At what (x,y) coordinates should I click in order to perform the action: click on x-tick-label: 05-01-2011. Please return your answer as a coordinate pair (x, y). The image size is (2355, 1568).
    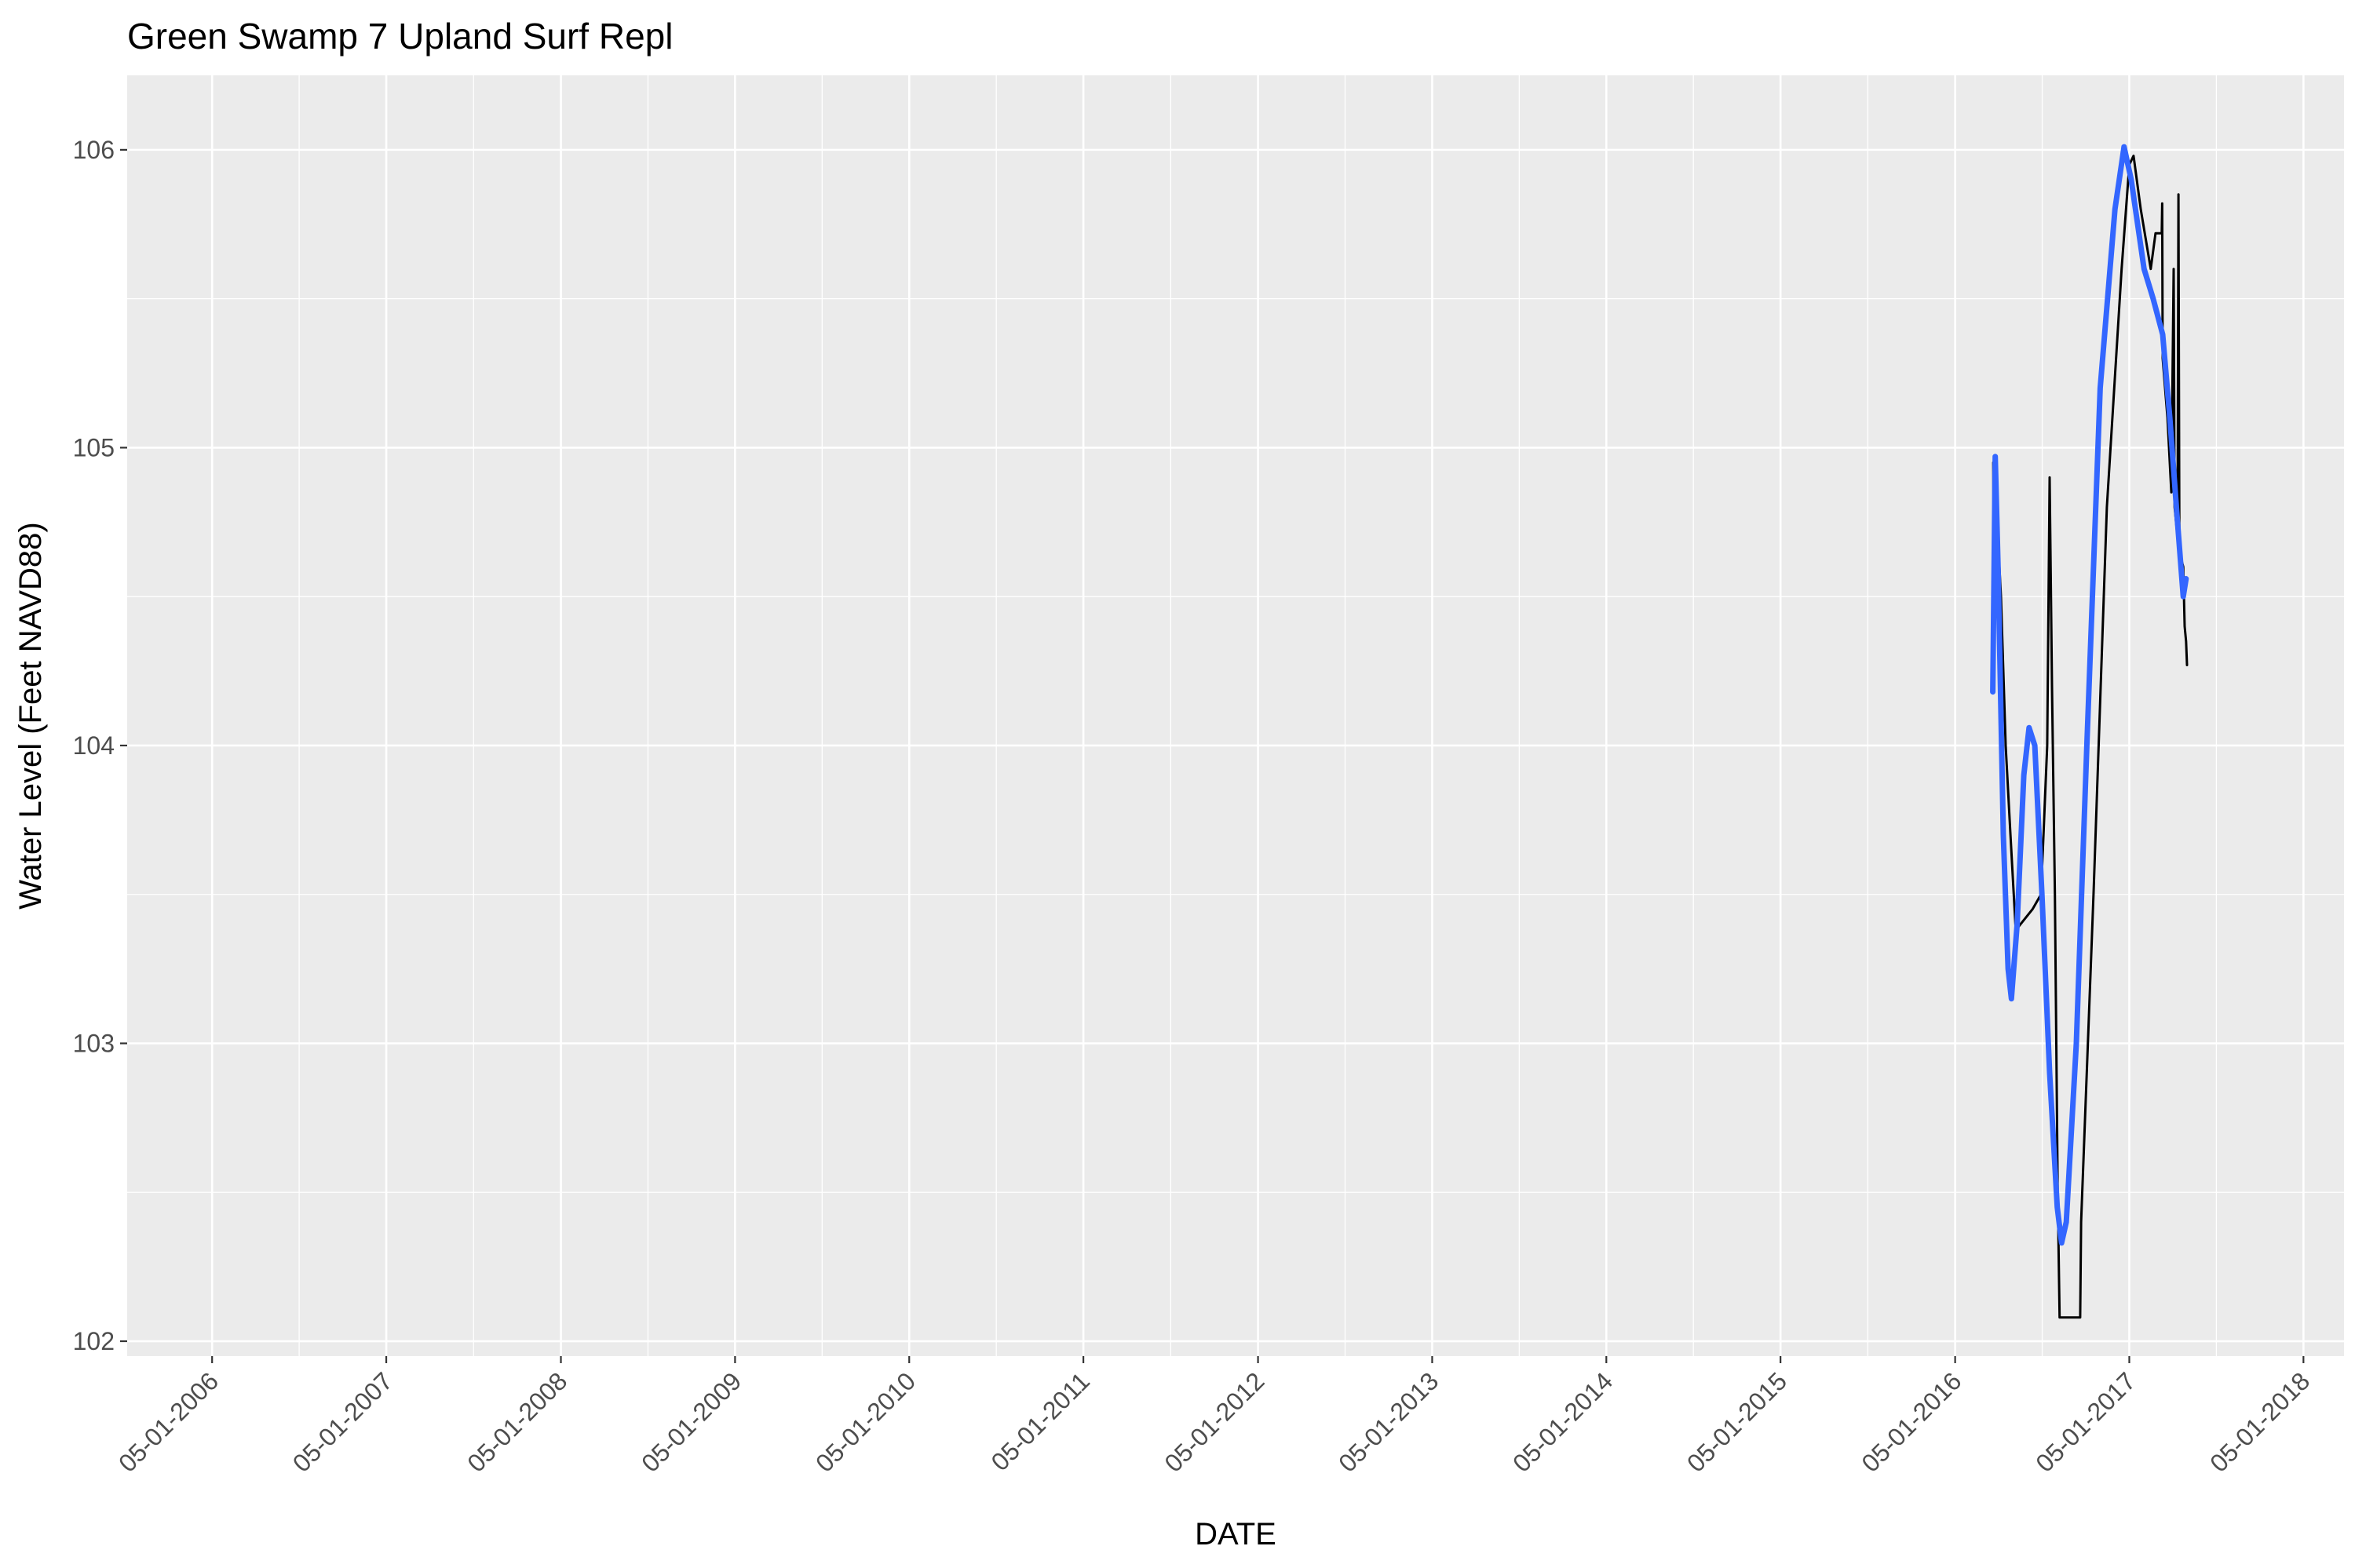
    Looking at the image, I should click on (1041, 1421).